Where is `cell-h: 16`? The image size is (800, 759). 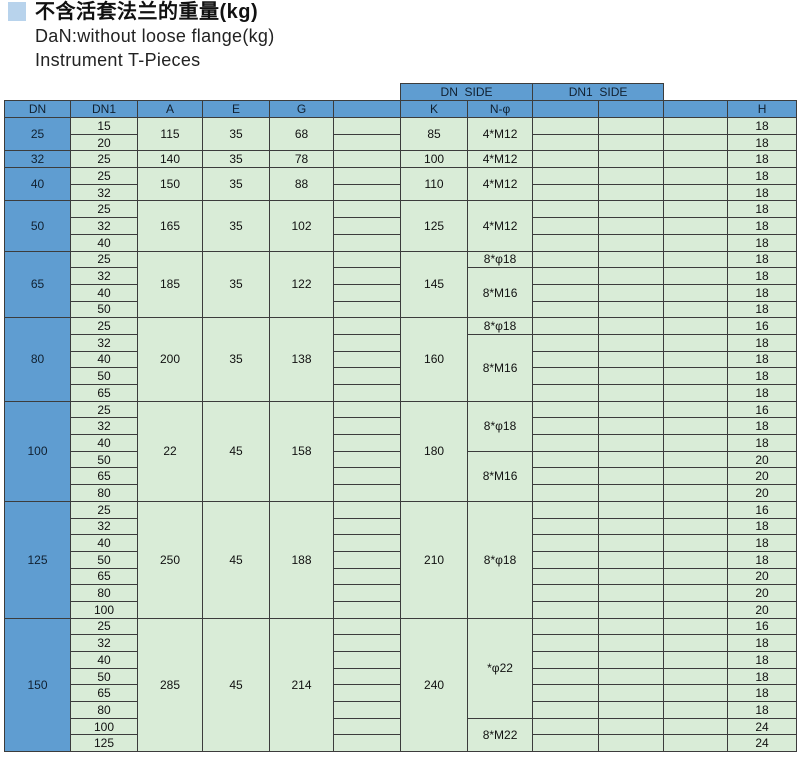 cell-h: 16 is located at coordinates (762, 409).